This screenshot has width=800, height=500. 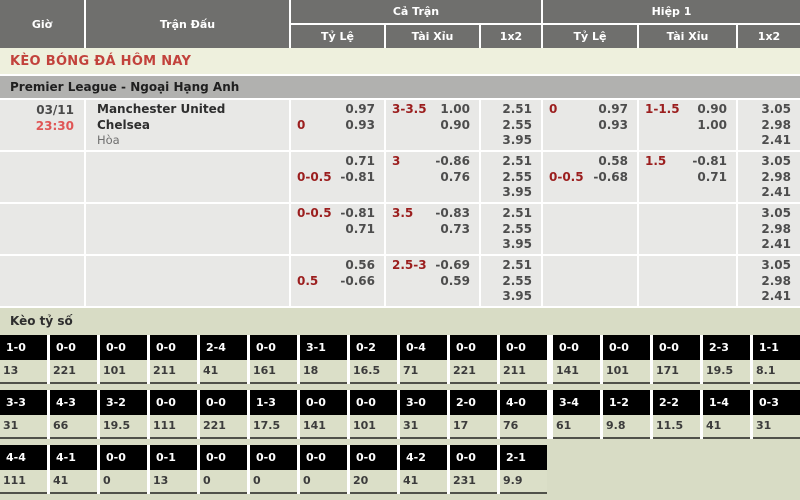 What do you see at coordinates (613, 109) in the screenshot?
I see `fh-handicap-odds-1: 0.97` at bounding box center [613, 109].